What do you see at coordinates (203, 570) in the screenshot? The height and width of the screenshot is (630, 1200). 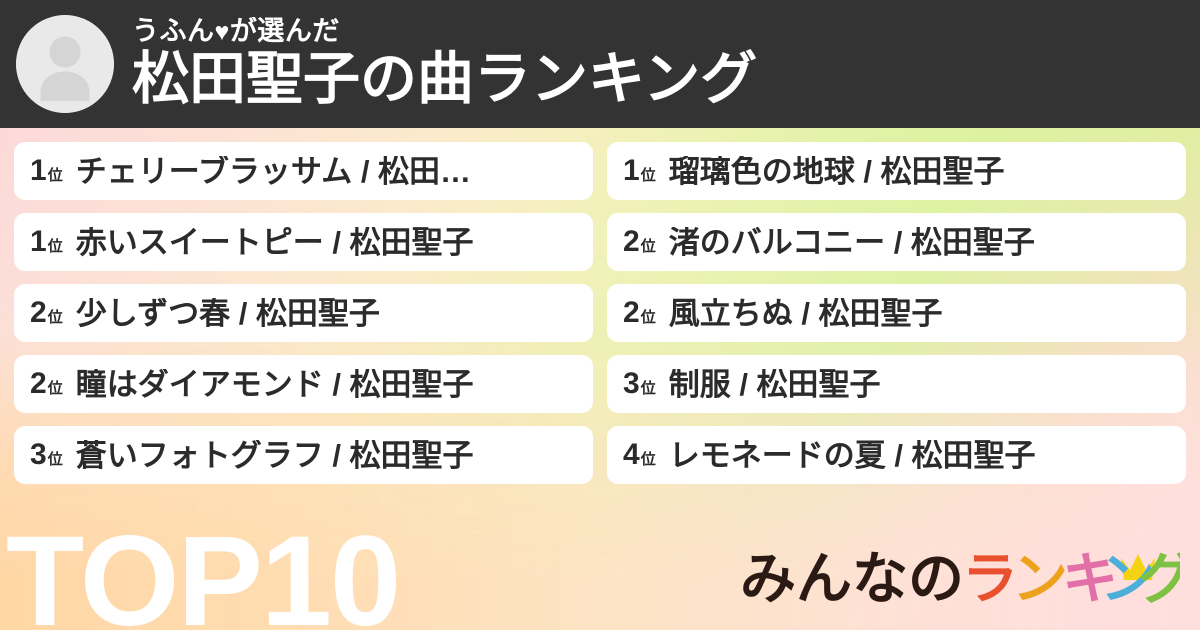 I see `top10-label: TOP10` at bounding box center [203, 570].